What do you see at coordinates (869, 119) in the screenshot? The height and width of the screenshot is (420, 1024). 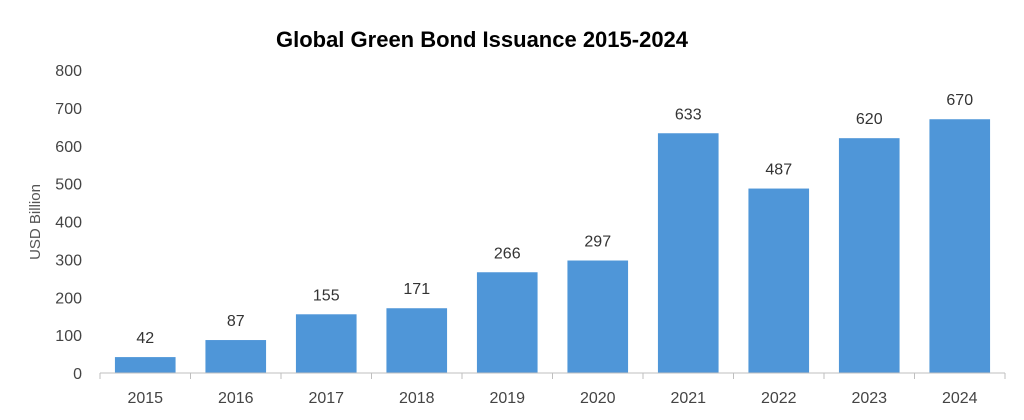 I see `data-label: 620` at bounding box center [869, 119].